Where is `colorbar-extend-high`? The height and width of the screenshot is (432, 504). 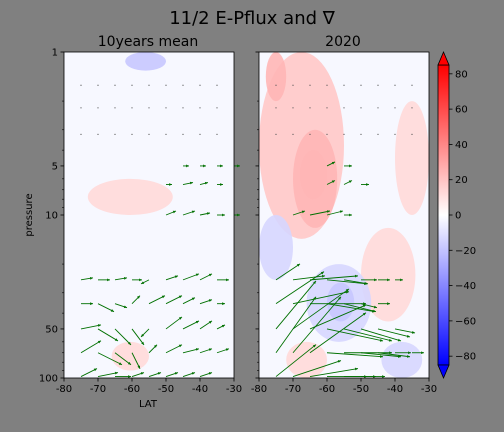
colorbar-extend-high is located at coordinates (443, 58).